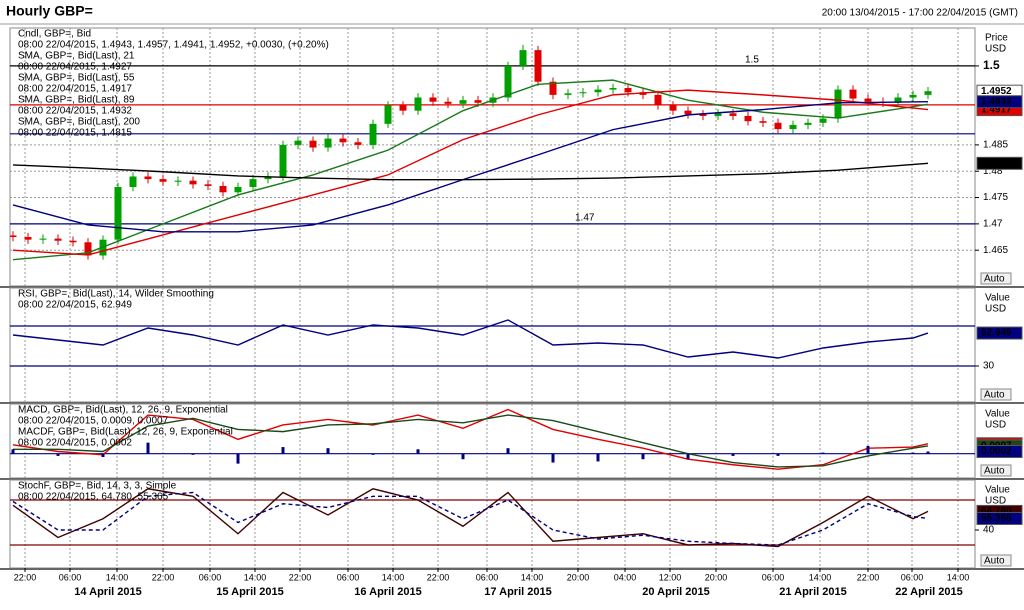 Image resolution: width=1024 pixels, height=610 pixels. Describe the element at coordinates (996, 163) in the screenshot. I see `value-box-label: 1.4815` at that location.